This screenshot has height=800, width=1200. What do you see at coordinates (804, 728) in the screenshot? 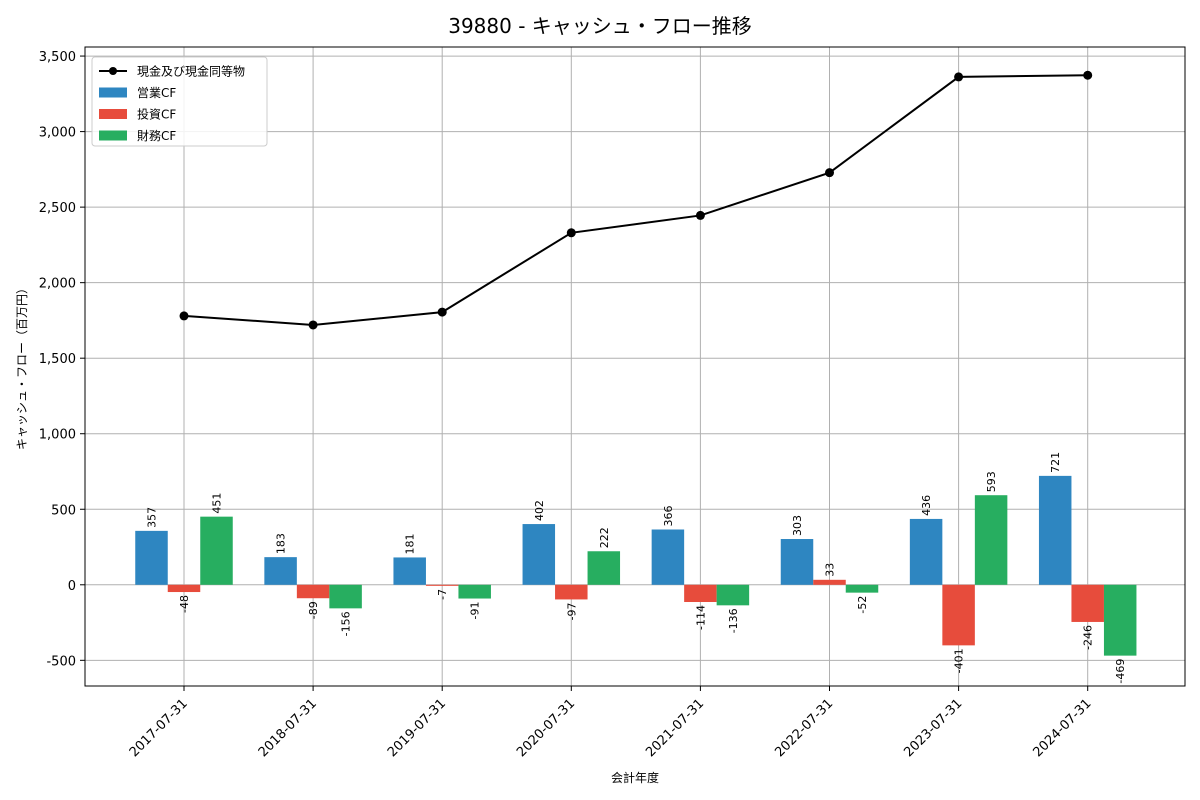
I see `x-tick-label: 2022-07-31` at bounding box center [804, 728].